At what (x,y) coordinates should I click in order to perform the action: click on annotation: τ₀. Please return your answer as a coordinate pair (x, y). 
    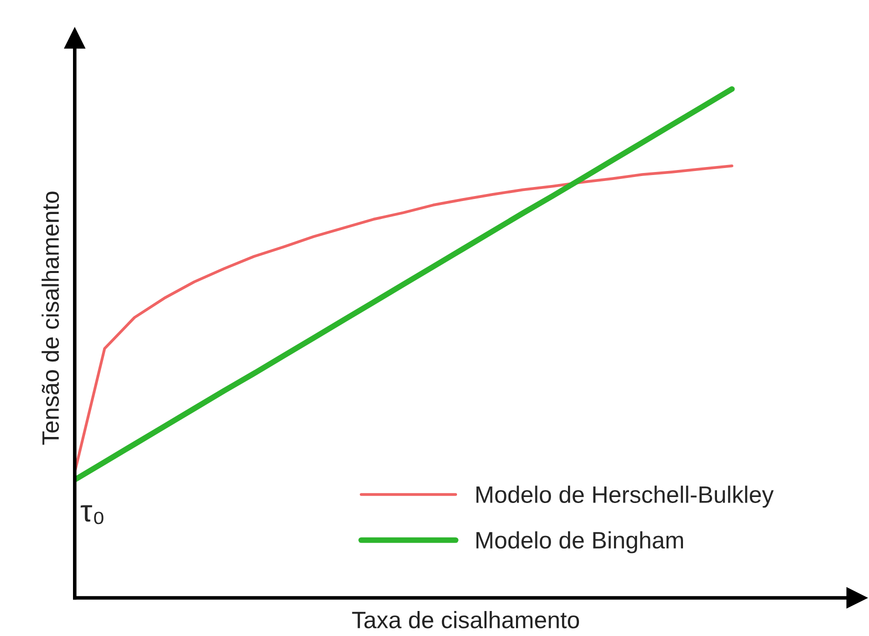
    Looking at the image, I should click on (92, 514).